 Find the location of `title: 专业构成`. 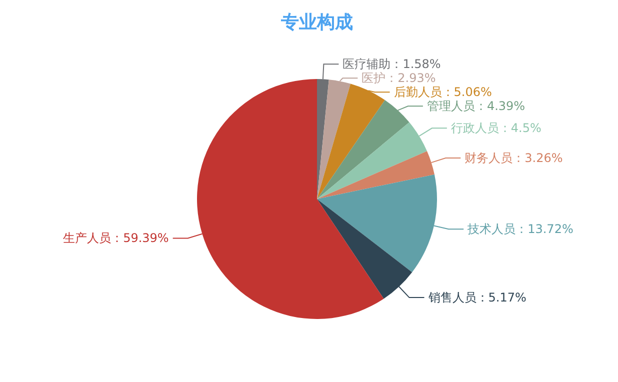

title: 专业构成 is located at coordinates (317, 22).